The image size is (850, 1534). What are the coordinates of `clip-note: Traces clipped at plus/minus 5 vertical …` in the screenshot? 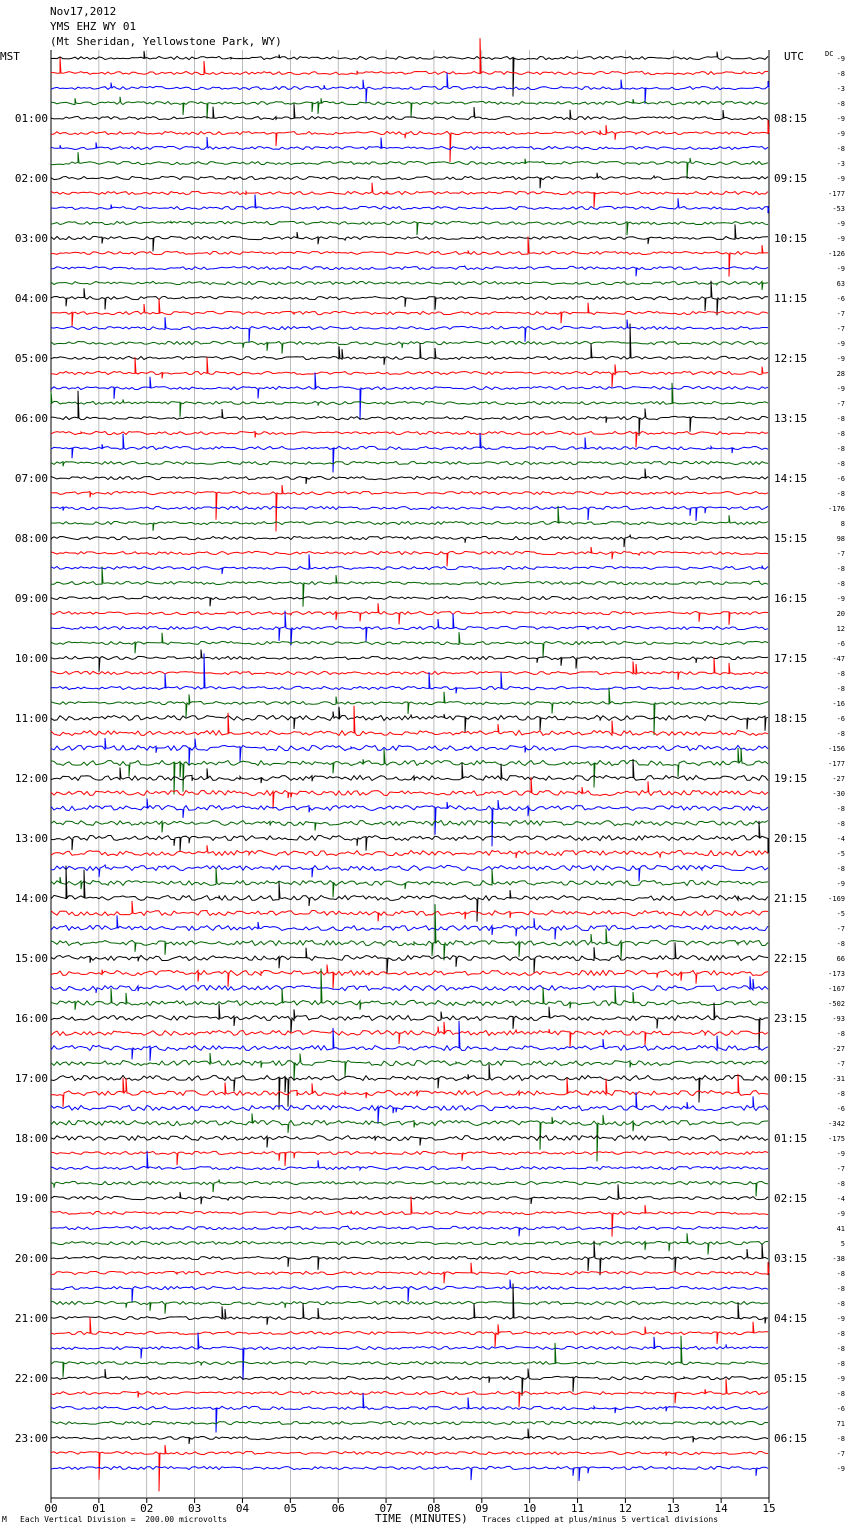 It's located at (600, 1519).